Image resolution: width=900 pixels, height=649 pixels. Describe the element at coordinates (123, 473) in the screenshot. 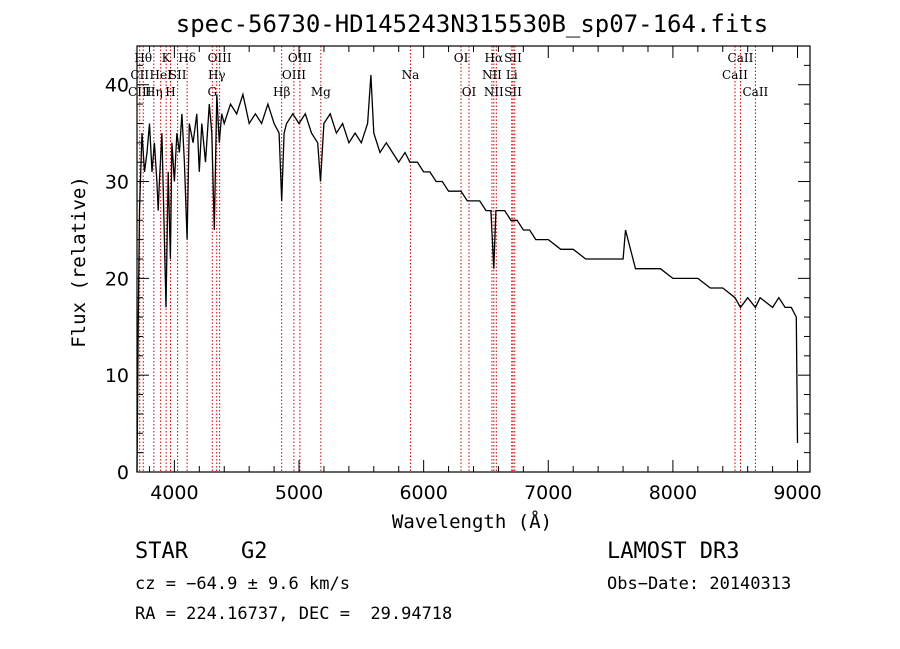

I see `y-tick-label: 0` at that location.